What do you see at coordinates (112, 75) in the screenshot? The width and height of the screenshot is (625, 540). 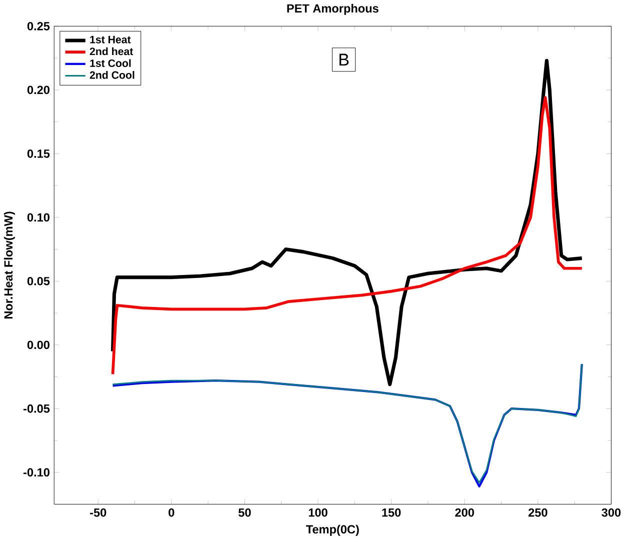 I see `legend-label: 2nd Cool` at bounding box center [112, 75].